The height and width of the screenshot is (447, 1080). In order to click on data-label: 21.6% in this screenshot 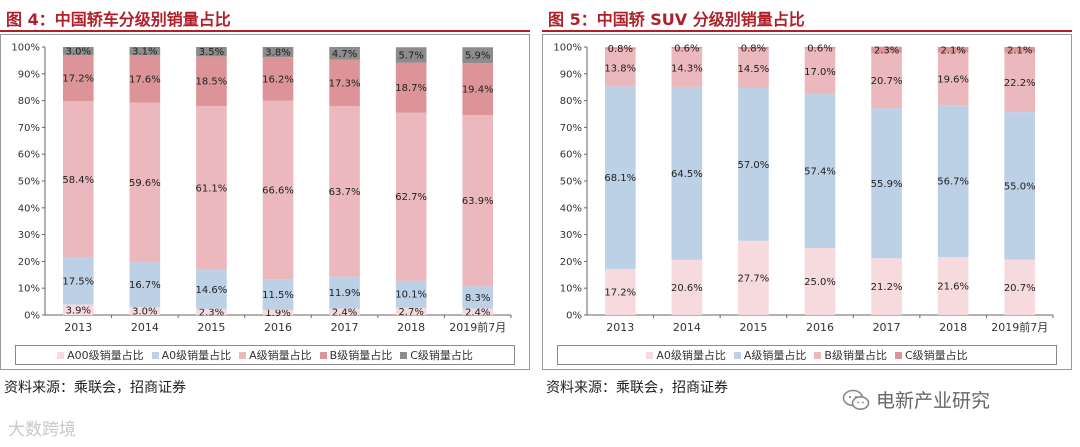, I will do `click(953, 287)`.